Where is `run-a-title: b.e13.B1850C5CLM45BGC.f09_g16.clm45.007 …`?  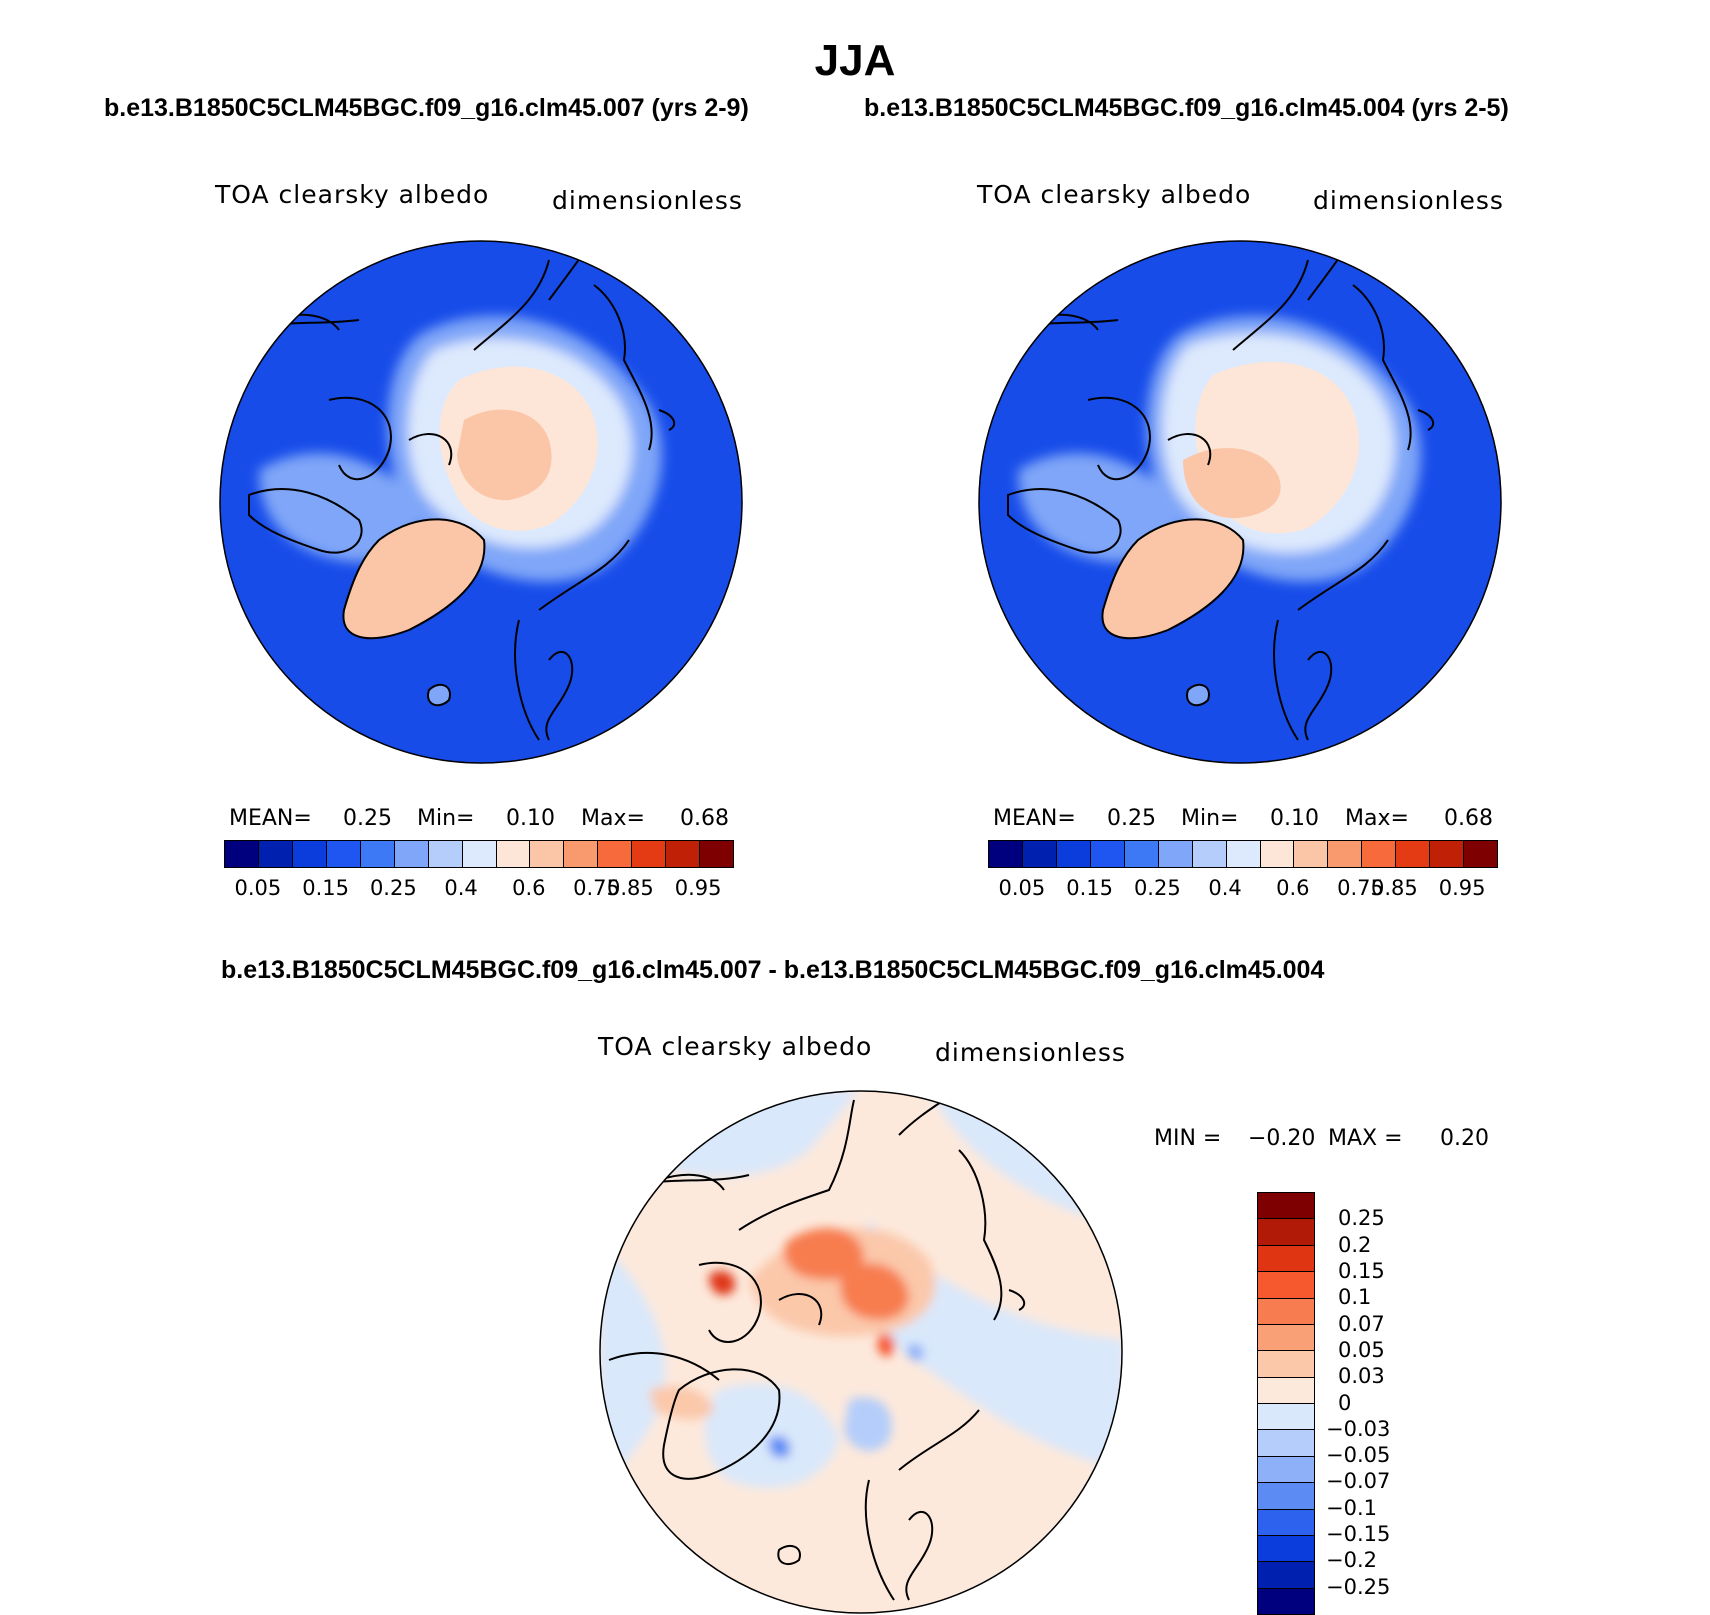 run-a-title: b.e13.B1850C5CLM45BGC.f09_g16.clm45.007 … is located at coordinates (426, 108).